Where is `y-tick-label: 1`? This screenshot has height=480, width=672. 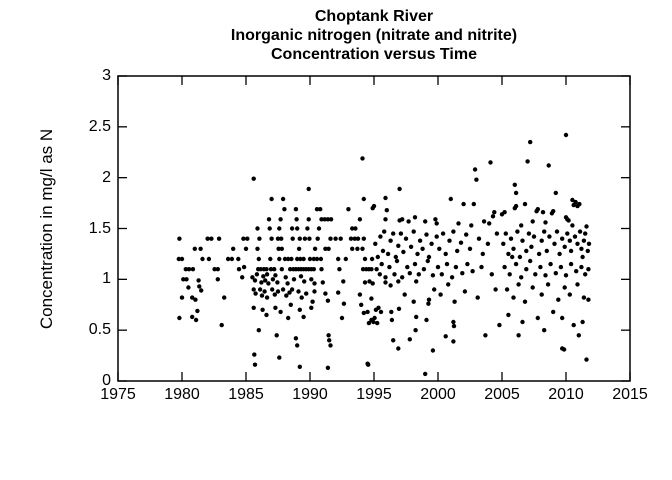
y-tick-label: 1 is located at coordinates (106, 279).